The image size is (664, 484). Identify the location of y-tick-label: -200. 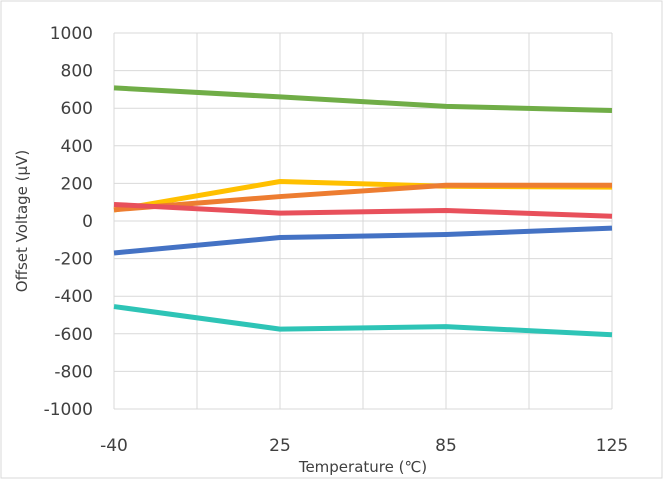
(73, 260).